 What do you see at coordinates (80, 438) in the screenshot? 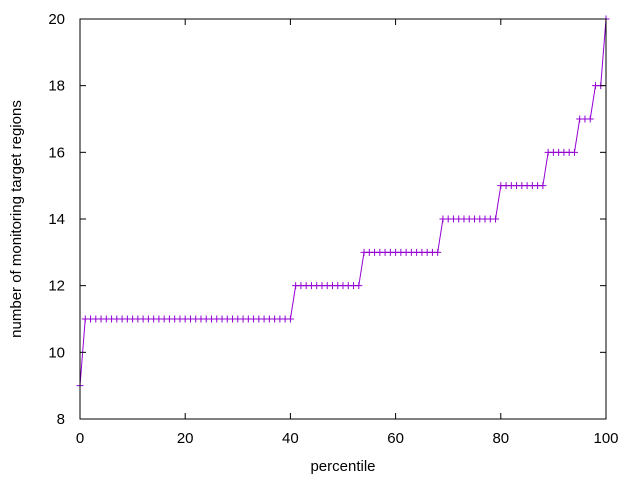
I see `x-tick-label: 0` at bounding box center [80, 438].